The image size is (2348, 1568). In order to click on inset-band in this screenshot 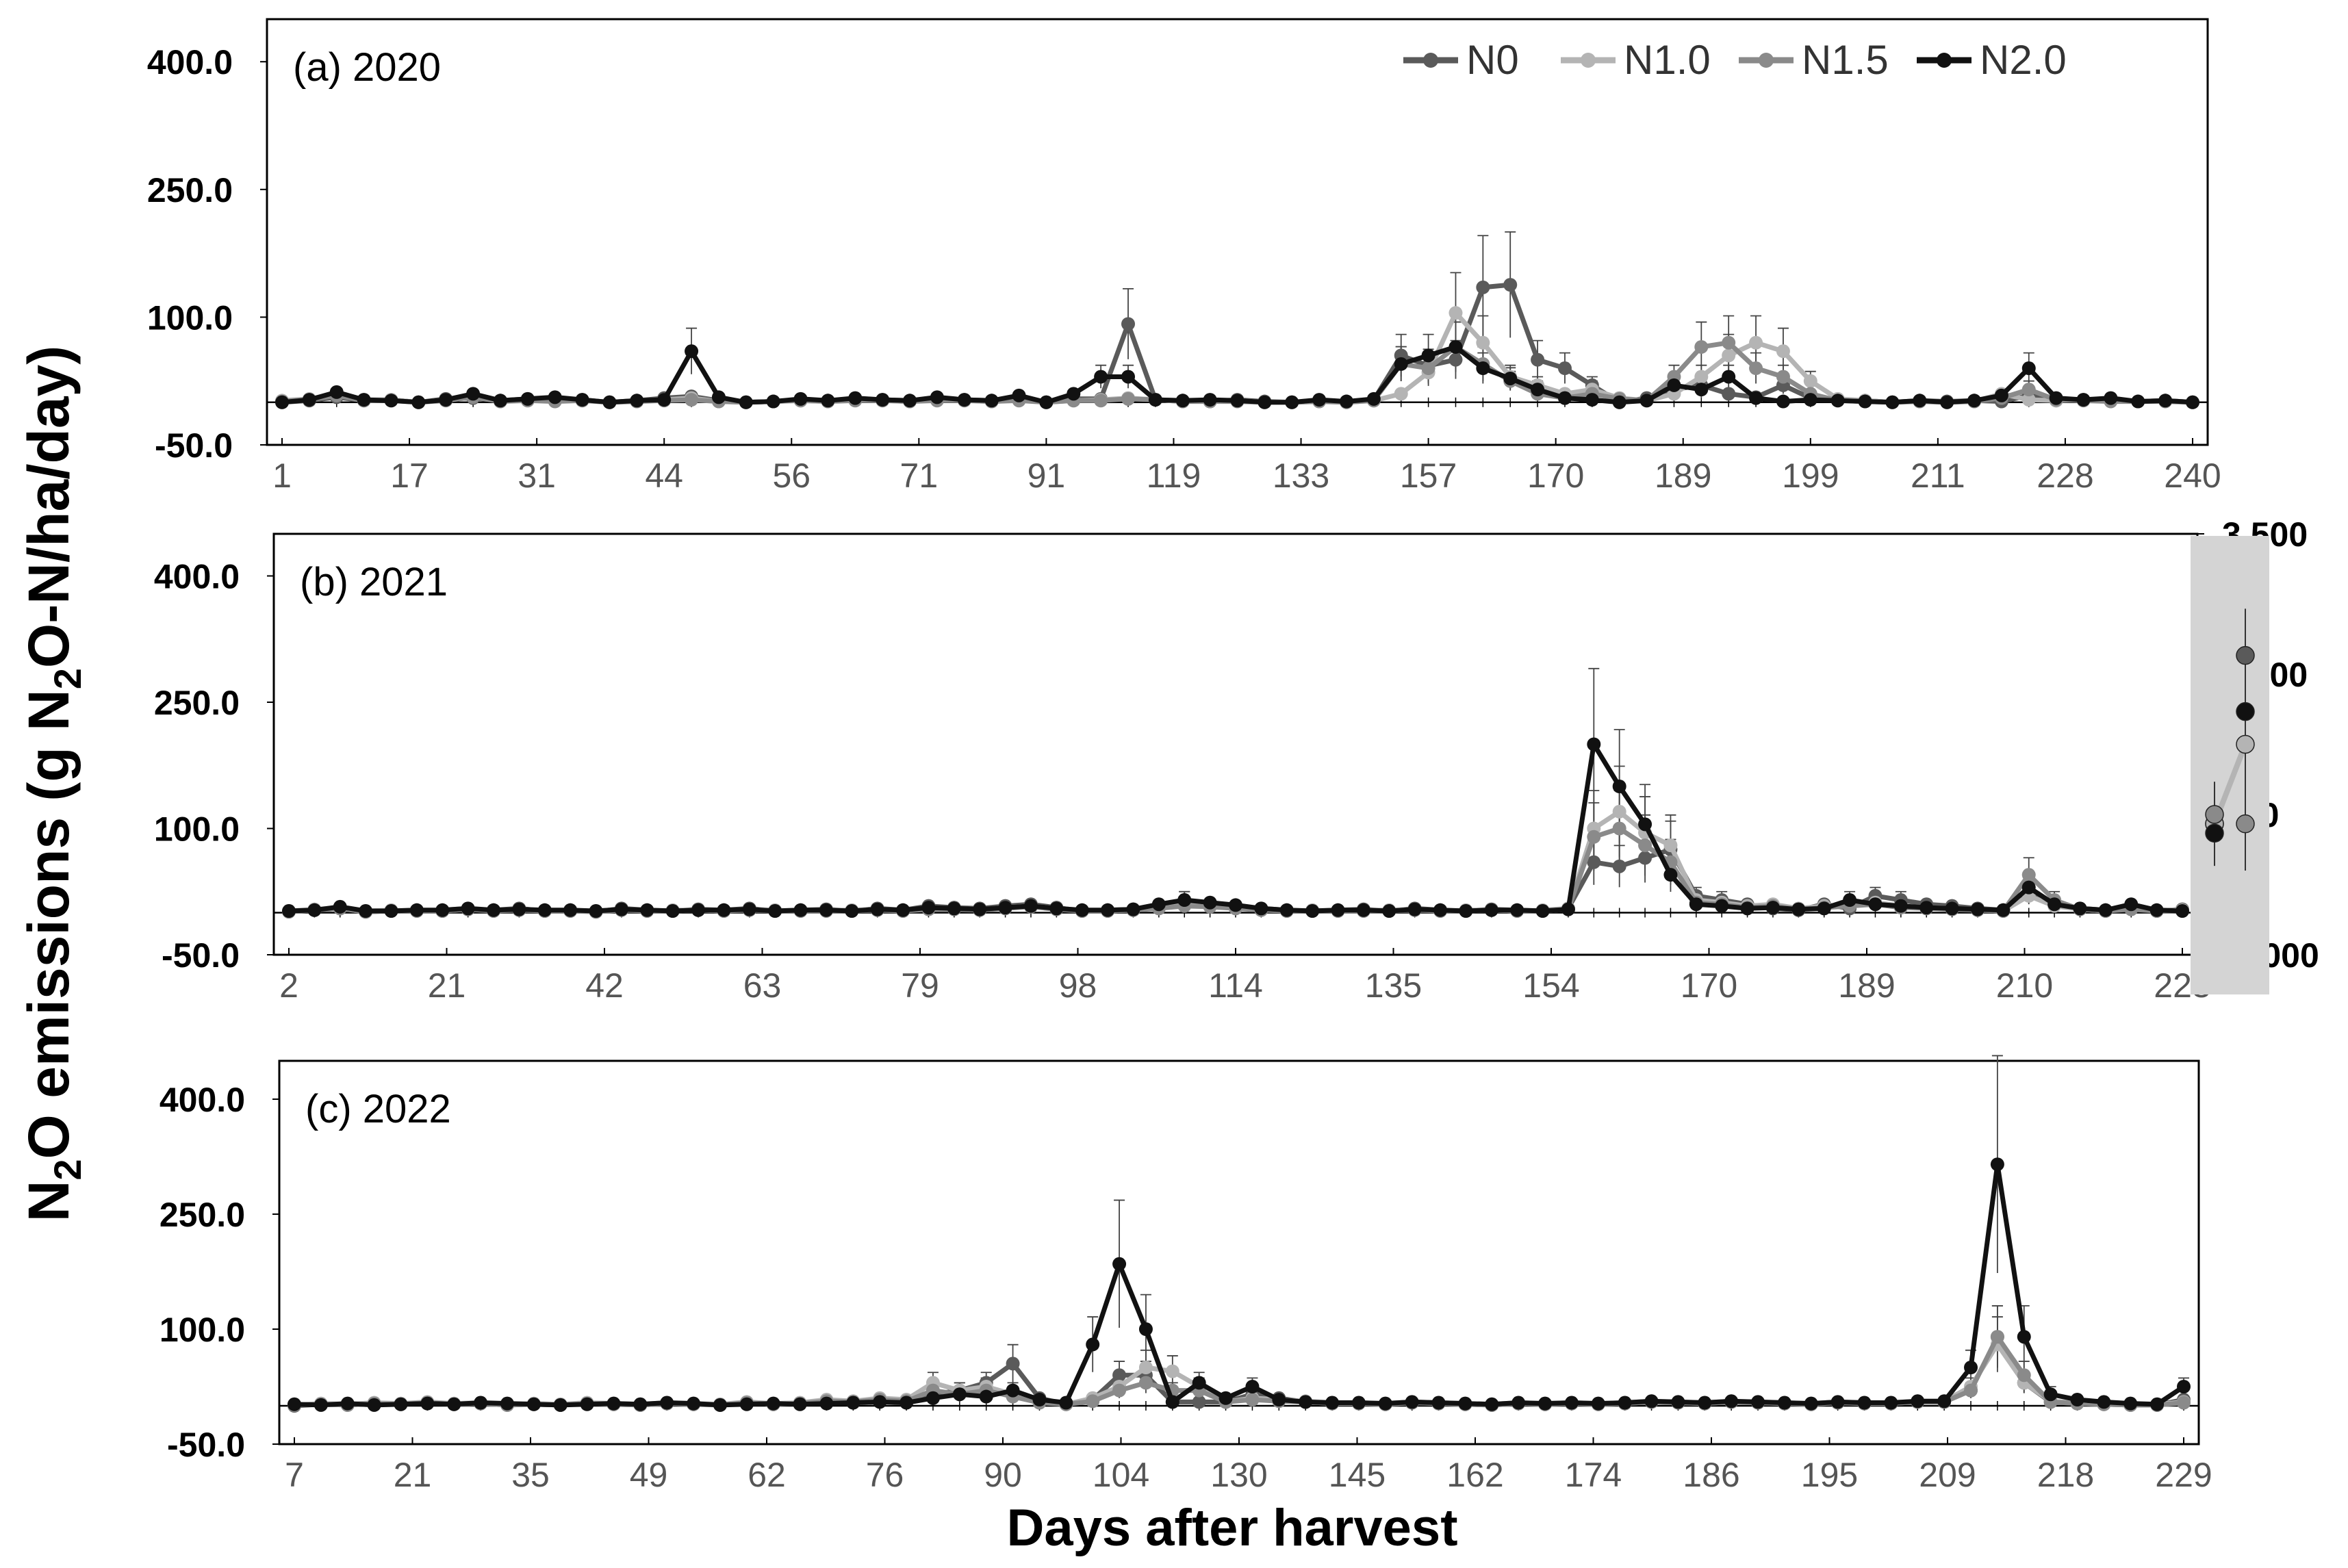, I will do `click(2230, 765)`.